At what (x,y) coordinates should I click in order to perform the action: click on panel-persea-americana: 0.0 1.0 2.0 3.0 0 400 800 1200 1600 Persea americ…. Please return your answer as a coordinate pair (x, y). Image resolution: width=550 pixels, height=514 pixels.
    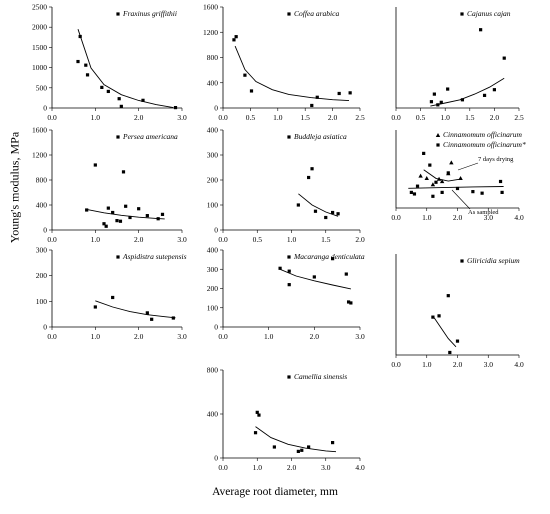
    Looking at the image, I should click on (109, 185).